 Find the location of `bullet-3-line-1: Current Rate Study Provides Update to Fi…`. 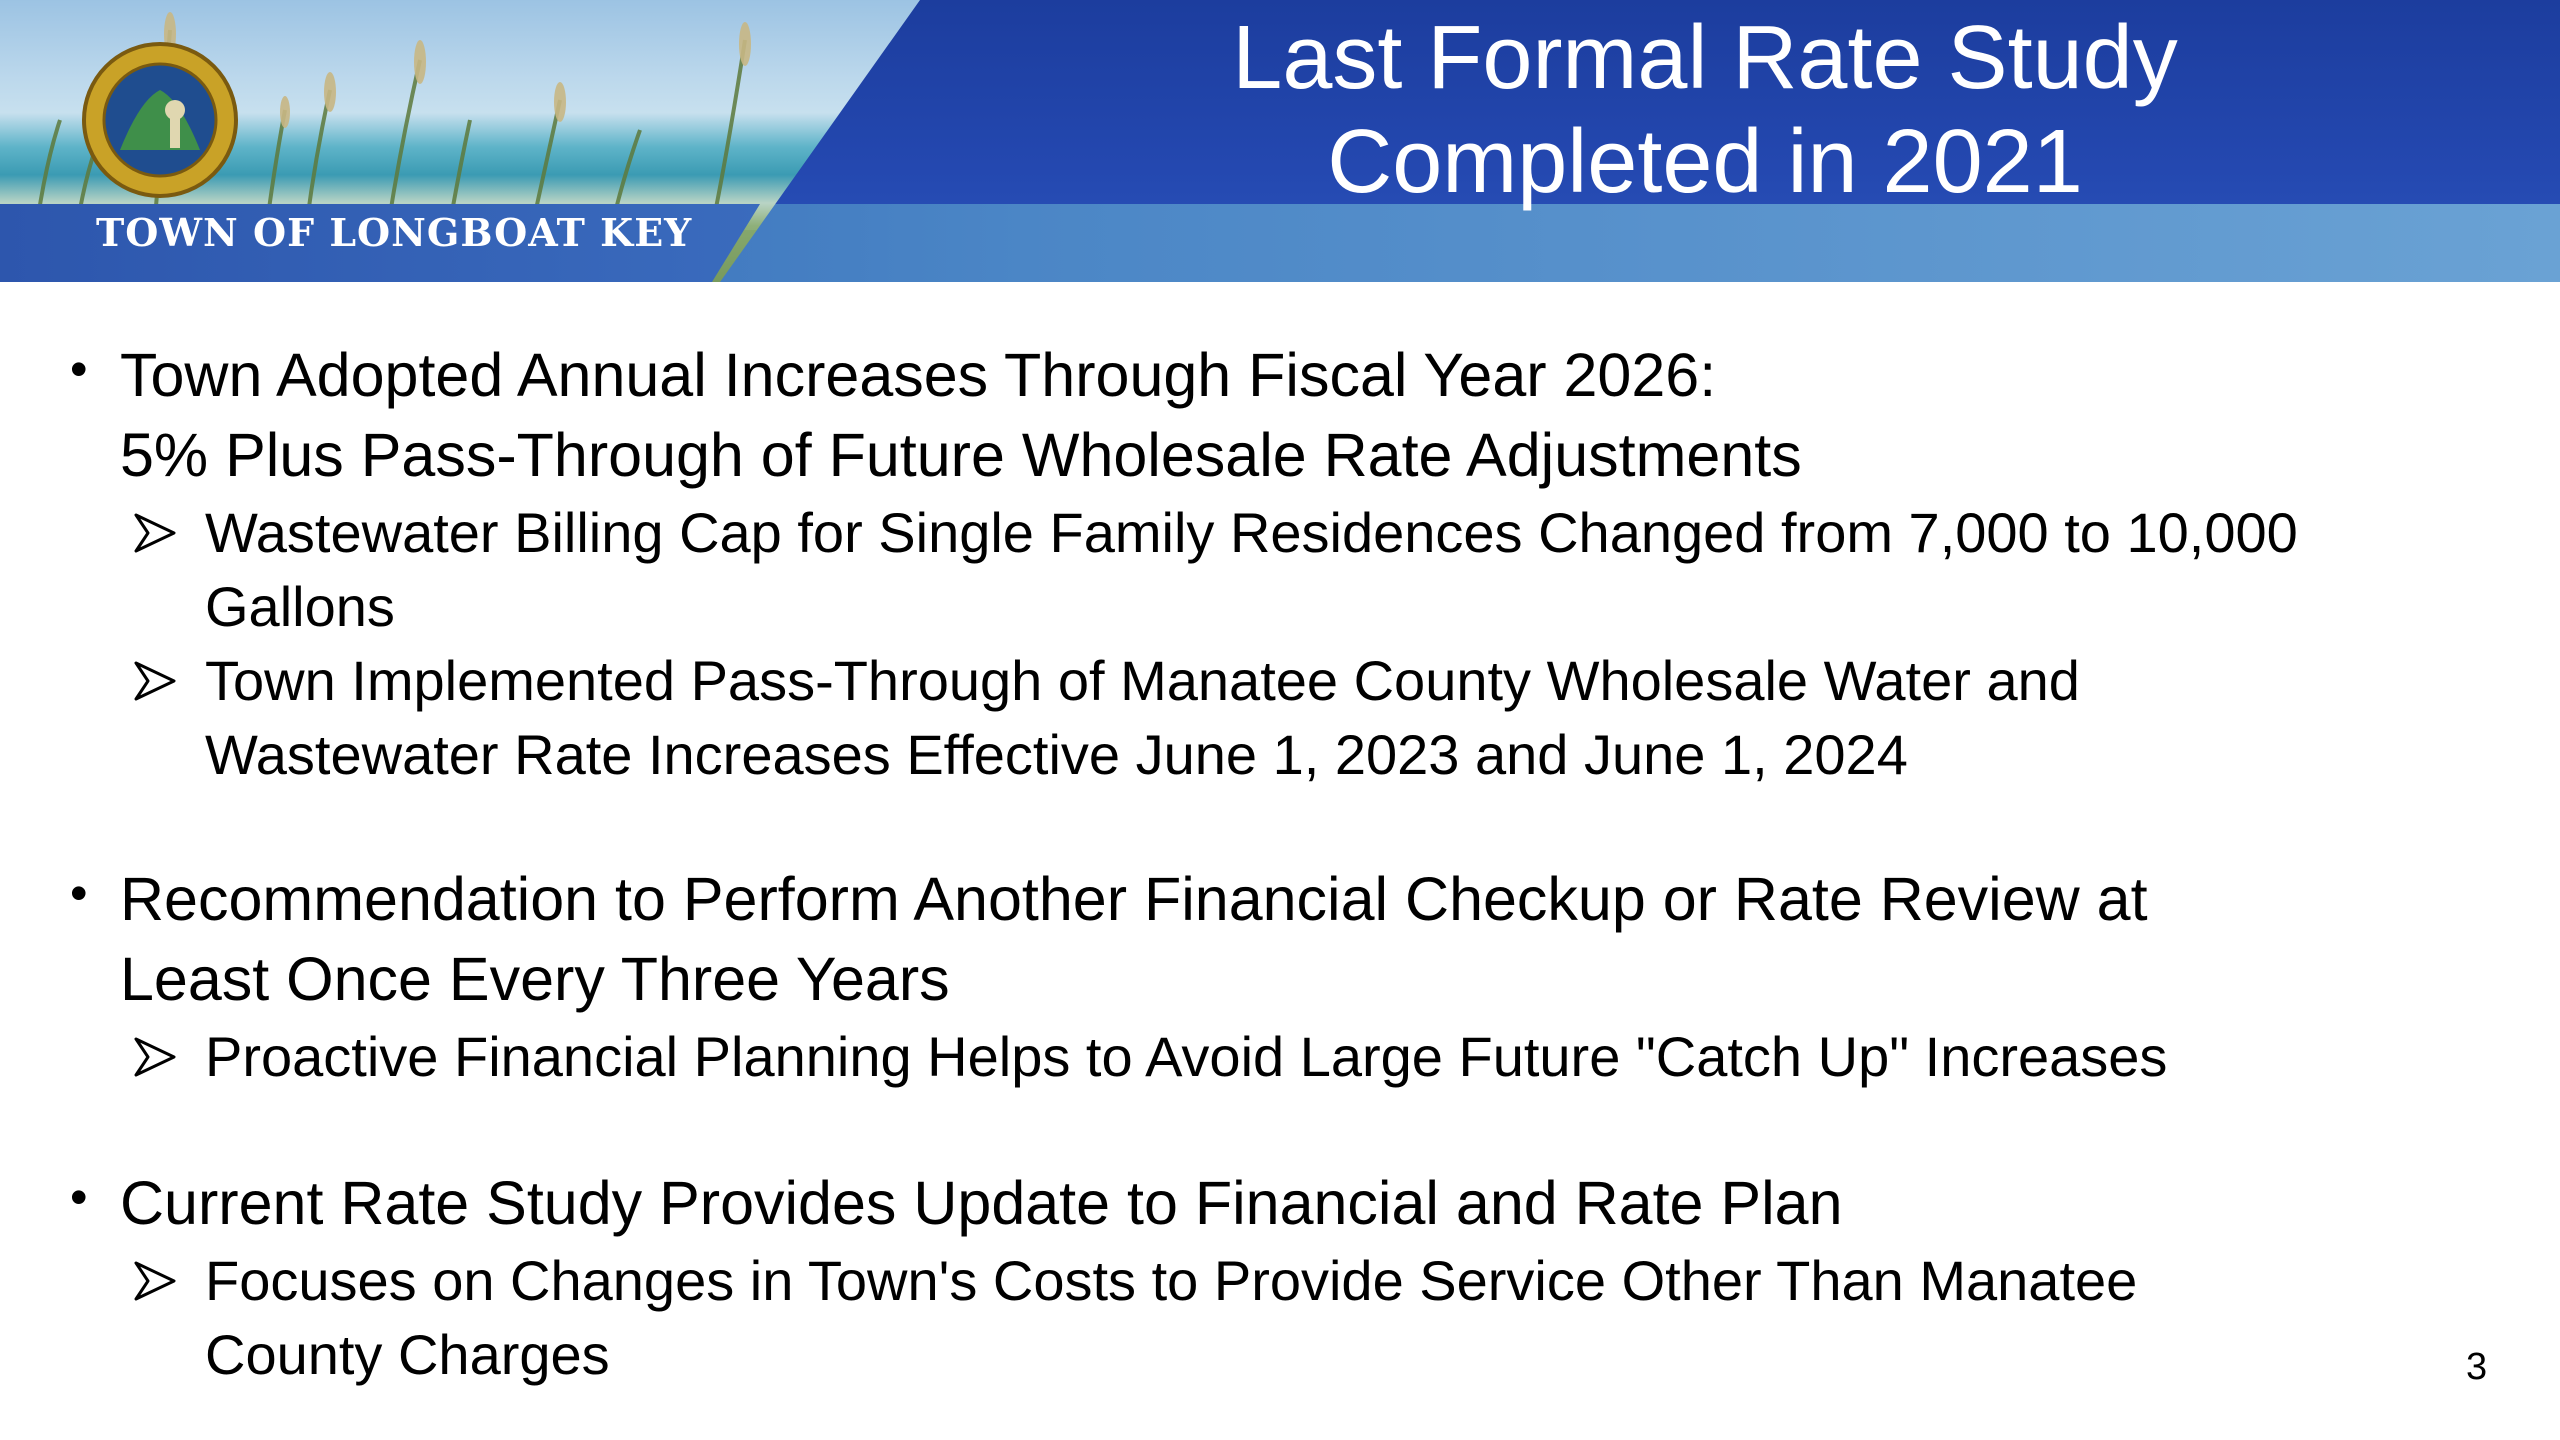

bullet-3-line-1: Current Rate Study Provides Update to Fi… is located at coordinates (981, 1203).